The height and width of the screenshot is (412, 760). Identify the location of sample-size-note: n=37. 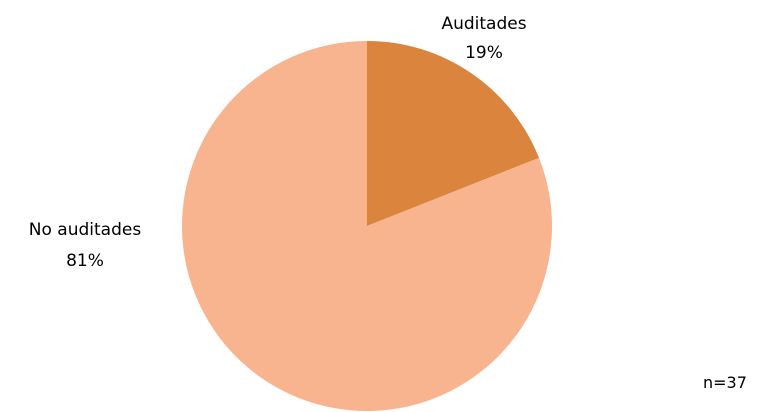
(725, 382).